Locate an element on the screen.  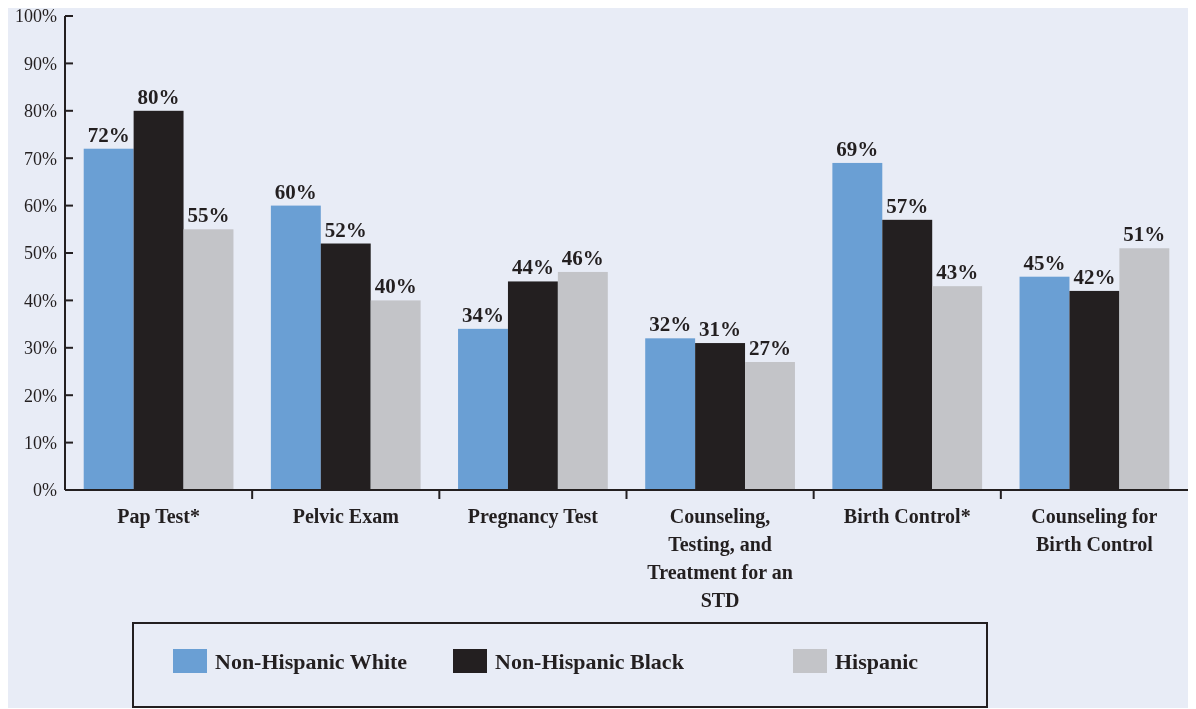
legend-label: Non-Hispanic Black is located at coordinates (590, 661).